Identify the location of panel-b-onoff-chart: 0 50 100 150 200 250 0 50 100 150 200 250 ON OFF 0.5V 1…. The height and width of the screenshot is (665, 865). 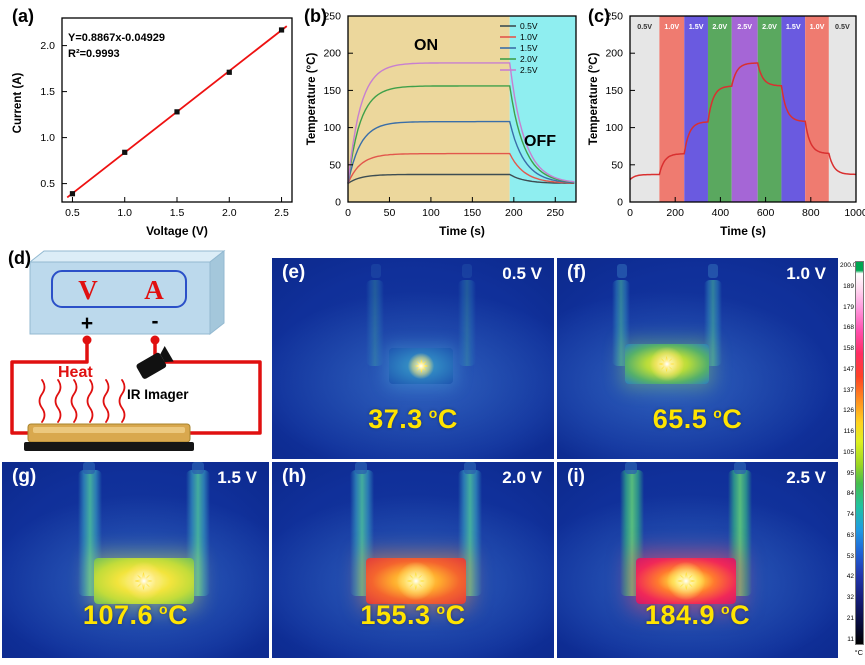
(442, 126).